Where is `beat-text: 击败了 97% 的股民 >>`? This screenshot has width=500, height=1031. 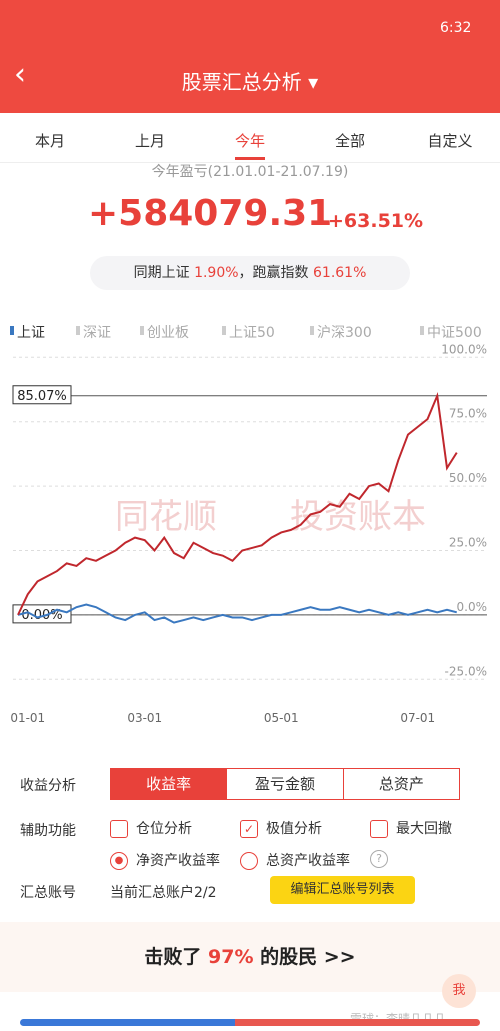 beat-text: 击败了 97% 的股民 >> is located at coordinates (250, 955).